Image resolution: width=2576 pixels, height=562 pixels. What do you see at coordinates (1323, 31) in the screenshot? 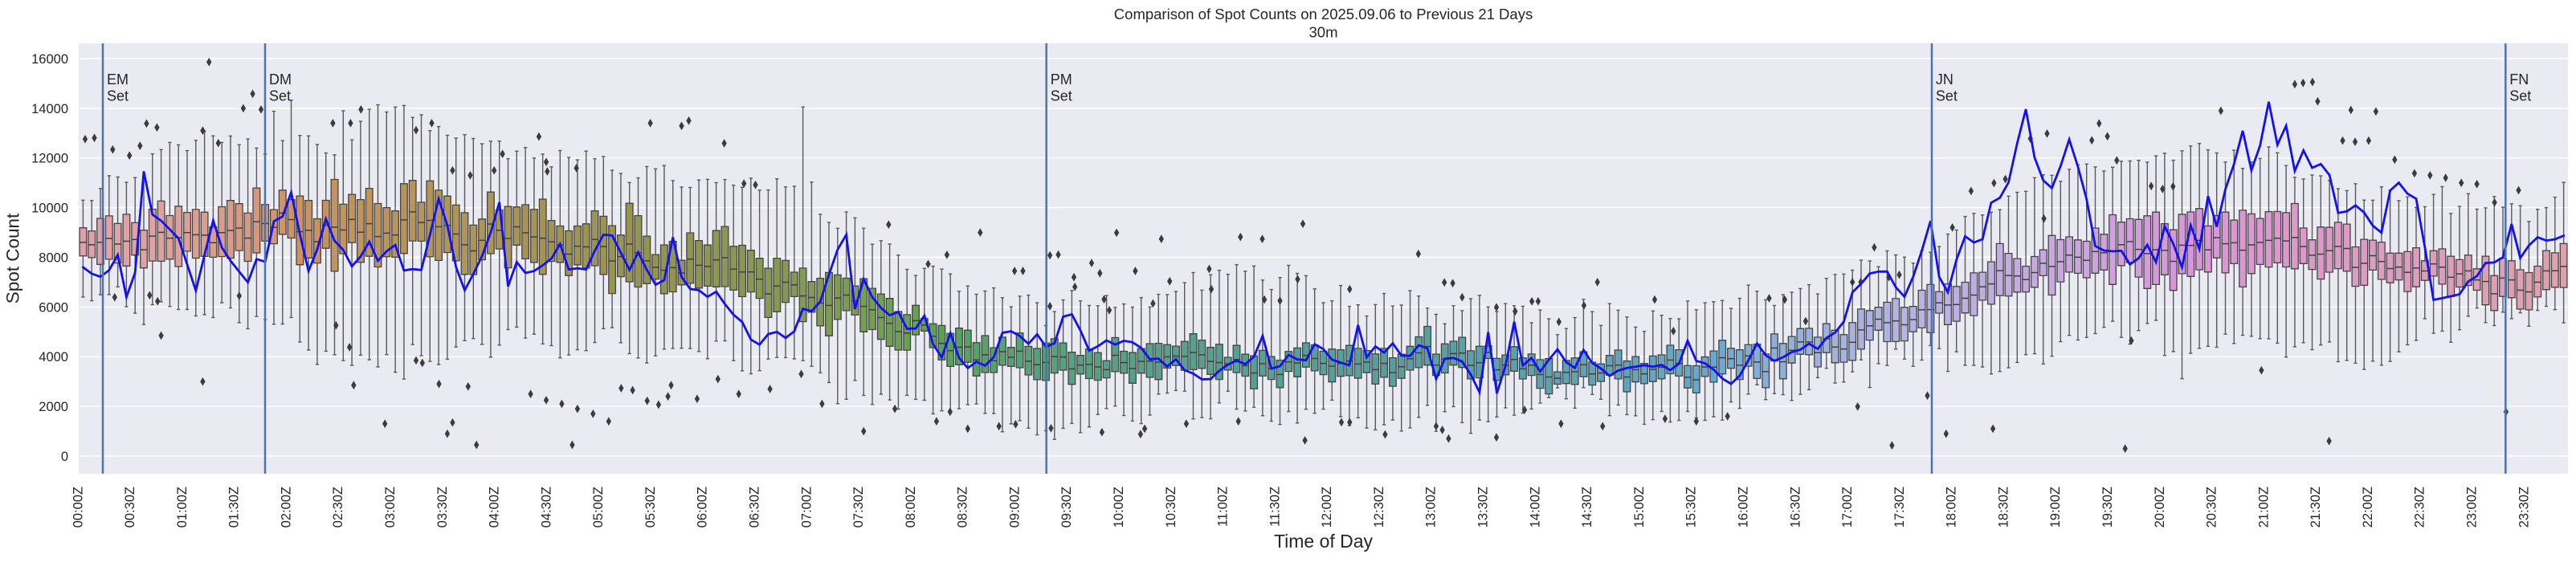
I see `svg-text: 30m` at bounding box center [1323, 31].